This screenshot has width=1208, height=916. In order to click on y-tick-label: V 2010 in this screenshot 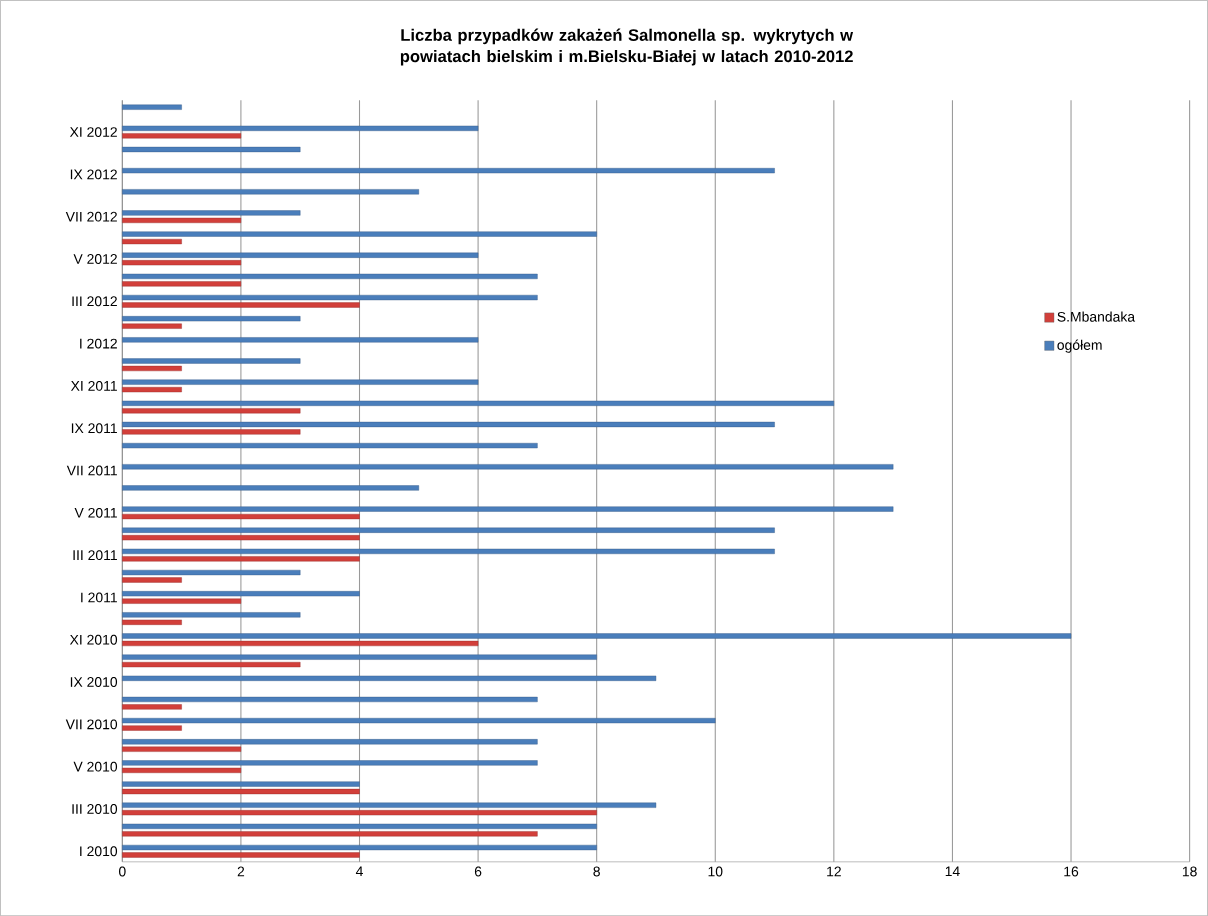, I will do `click(95, 766)`.